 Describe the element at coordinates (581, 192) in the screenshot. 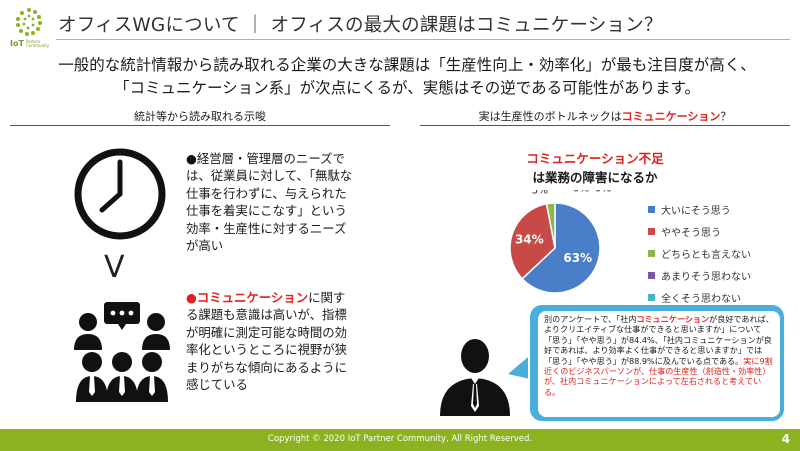

I see `pie-label-4: 0%` at that location.